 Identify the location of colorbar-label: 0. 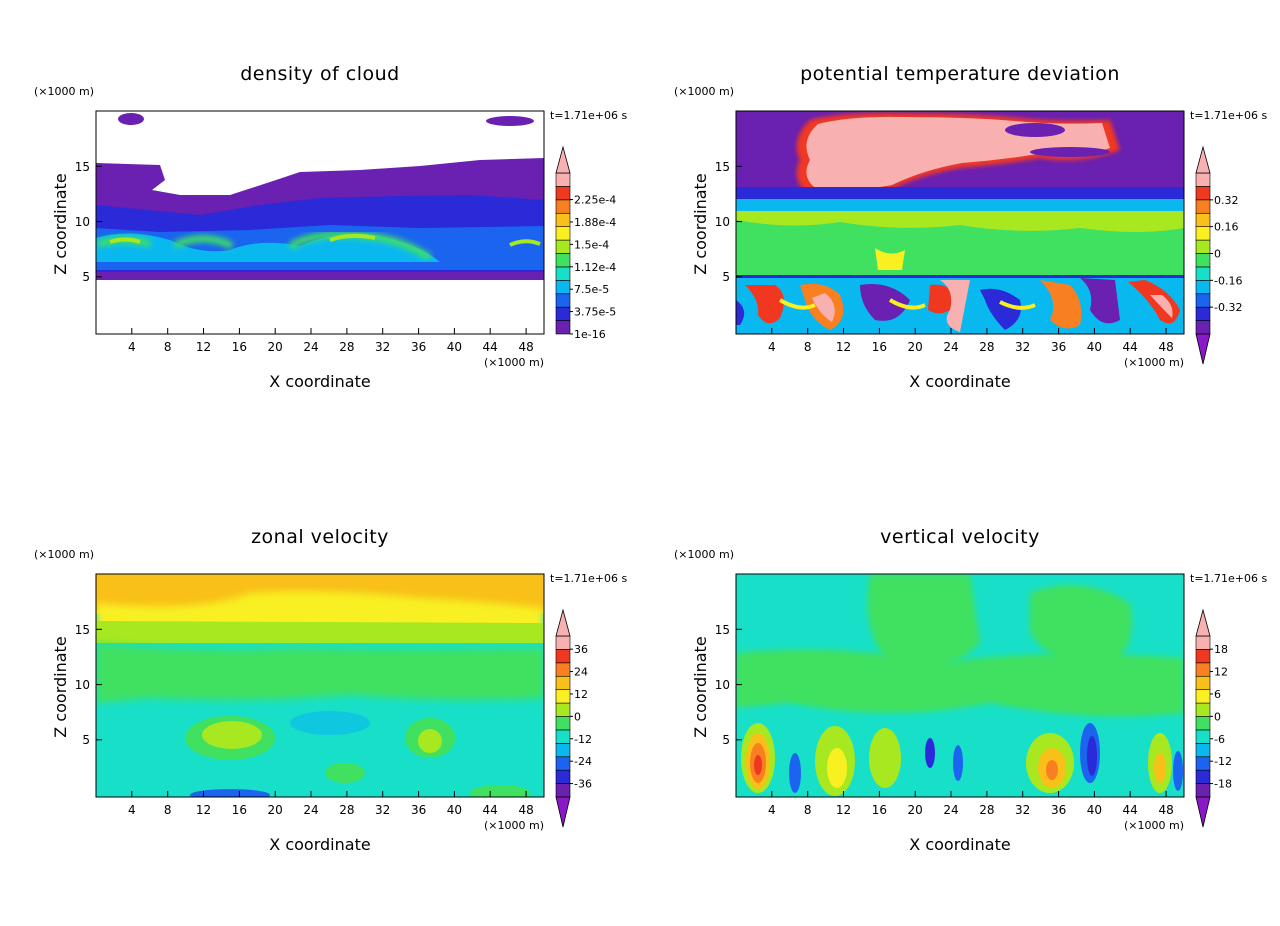
(1217, 716).